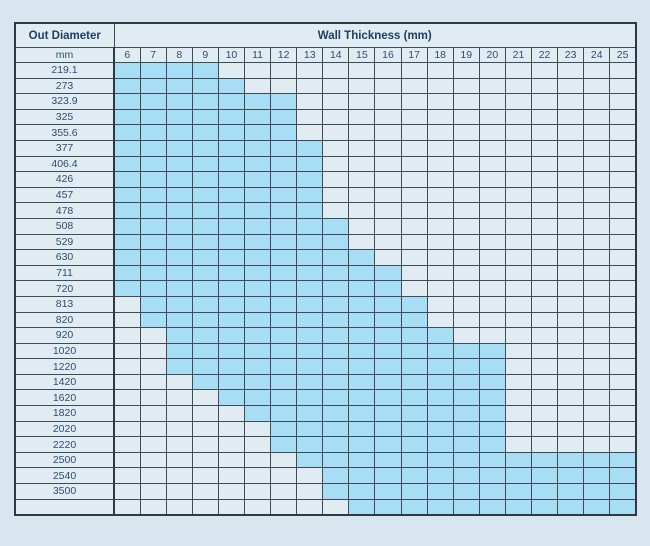  Describe the element at coordinates (179, 55) in the screenshot. I see `thickness-column-header: 8` at that location.